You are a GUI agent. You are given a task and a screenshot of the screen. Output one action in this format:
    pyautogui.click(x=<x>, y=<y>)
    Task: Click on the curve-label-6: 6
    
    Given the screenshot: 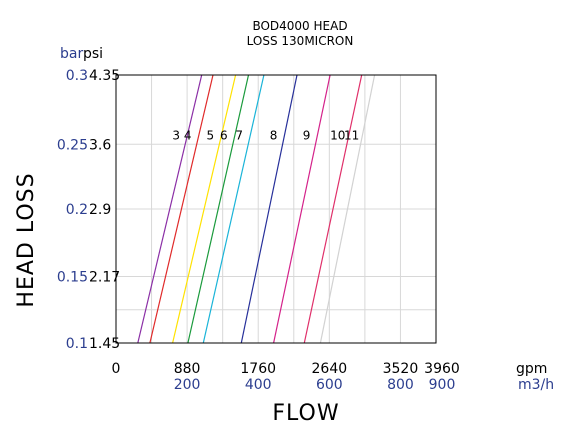 What is the action you would take?
    pyautogui.click(x=224, y=135)
    